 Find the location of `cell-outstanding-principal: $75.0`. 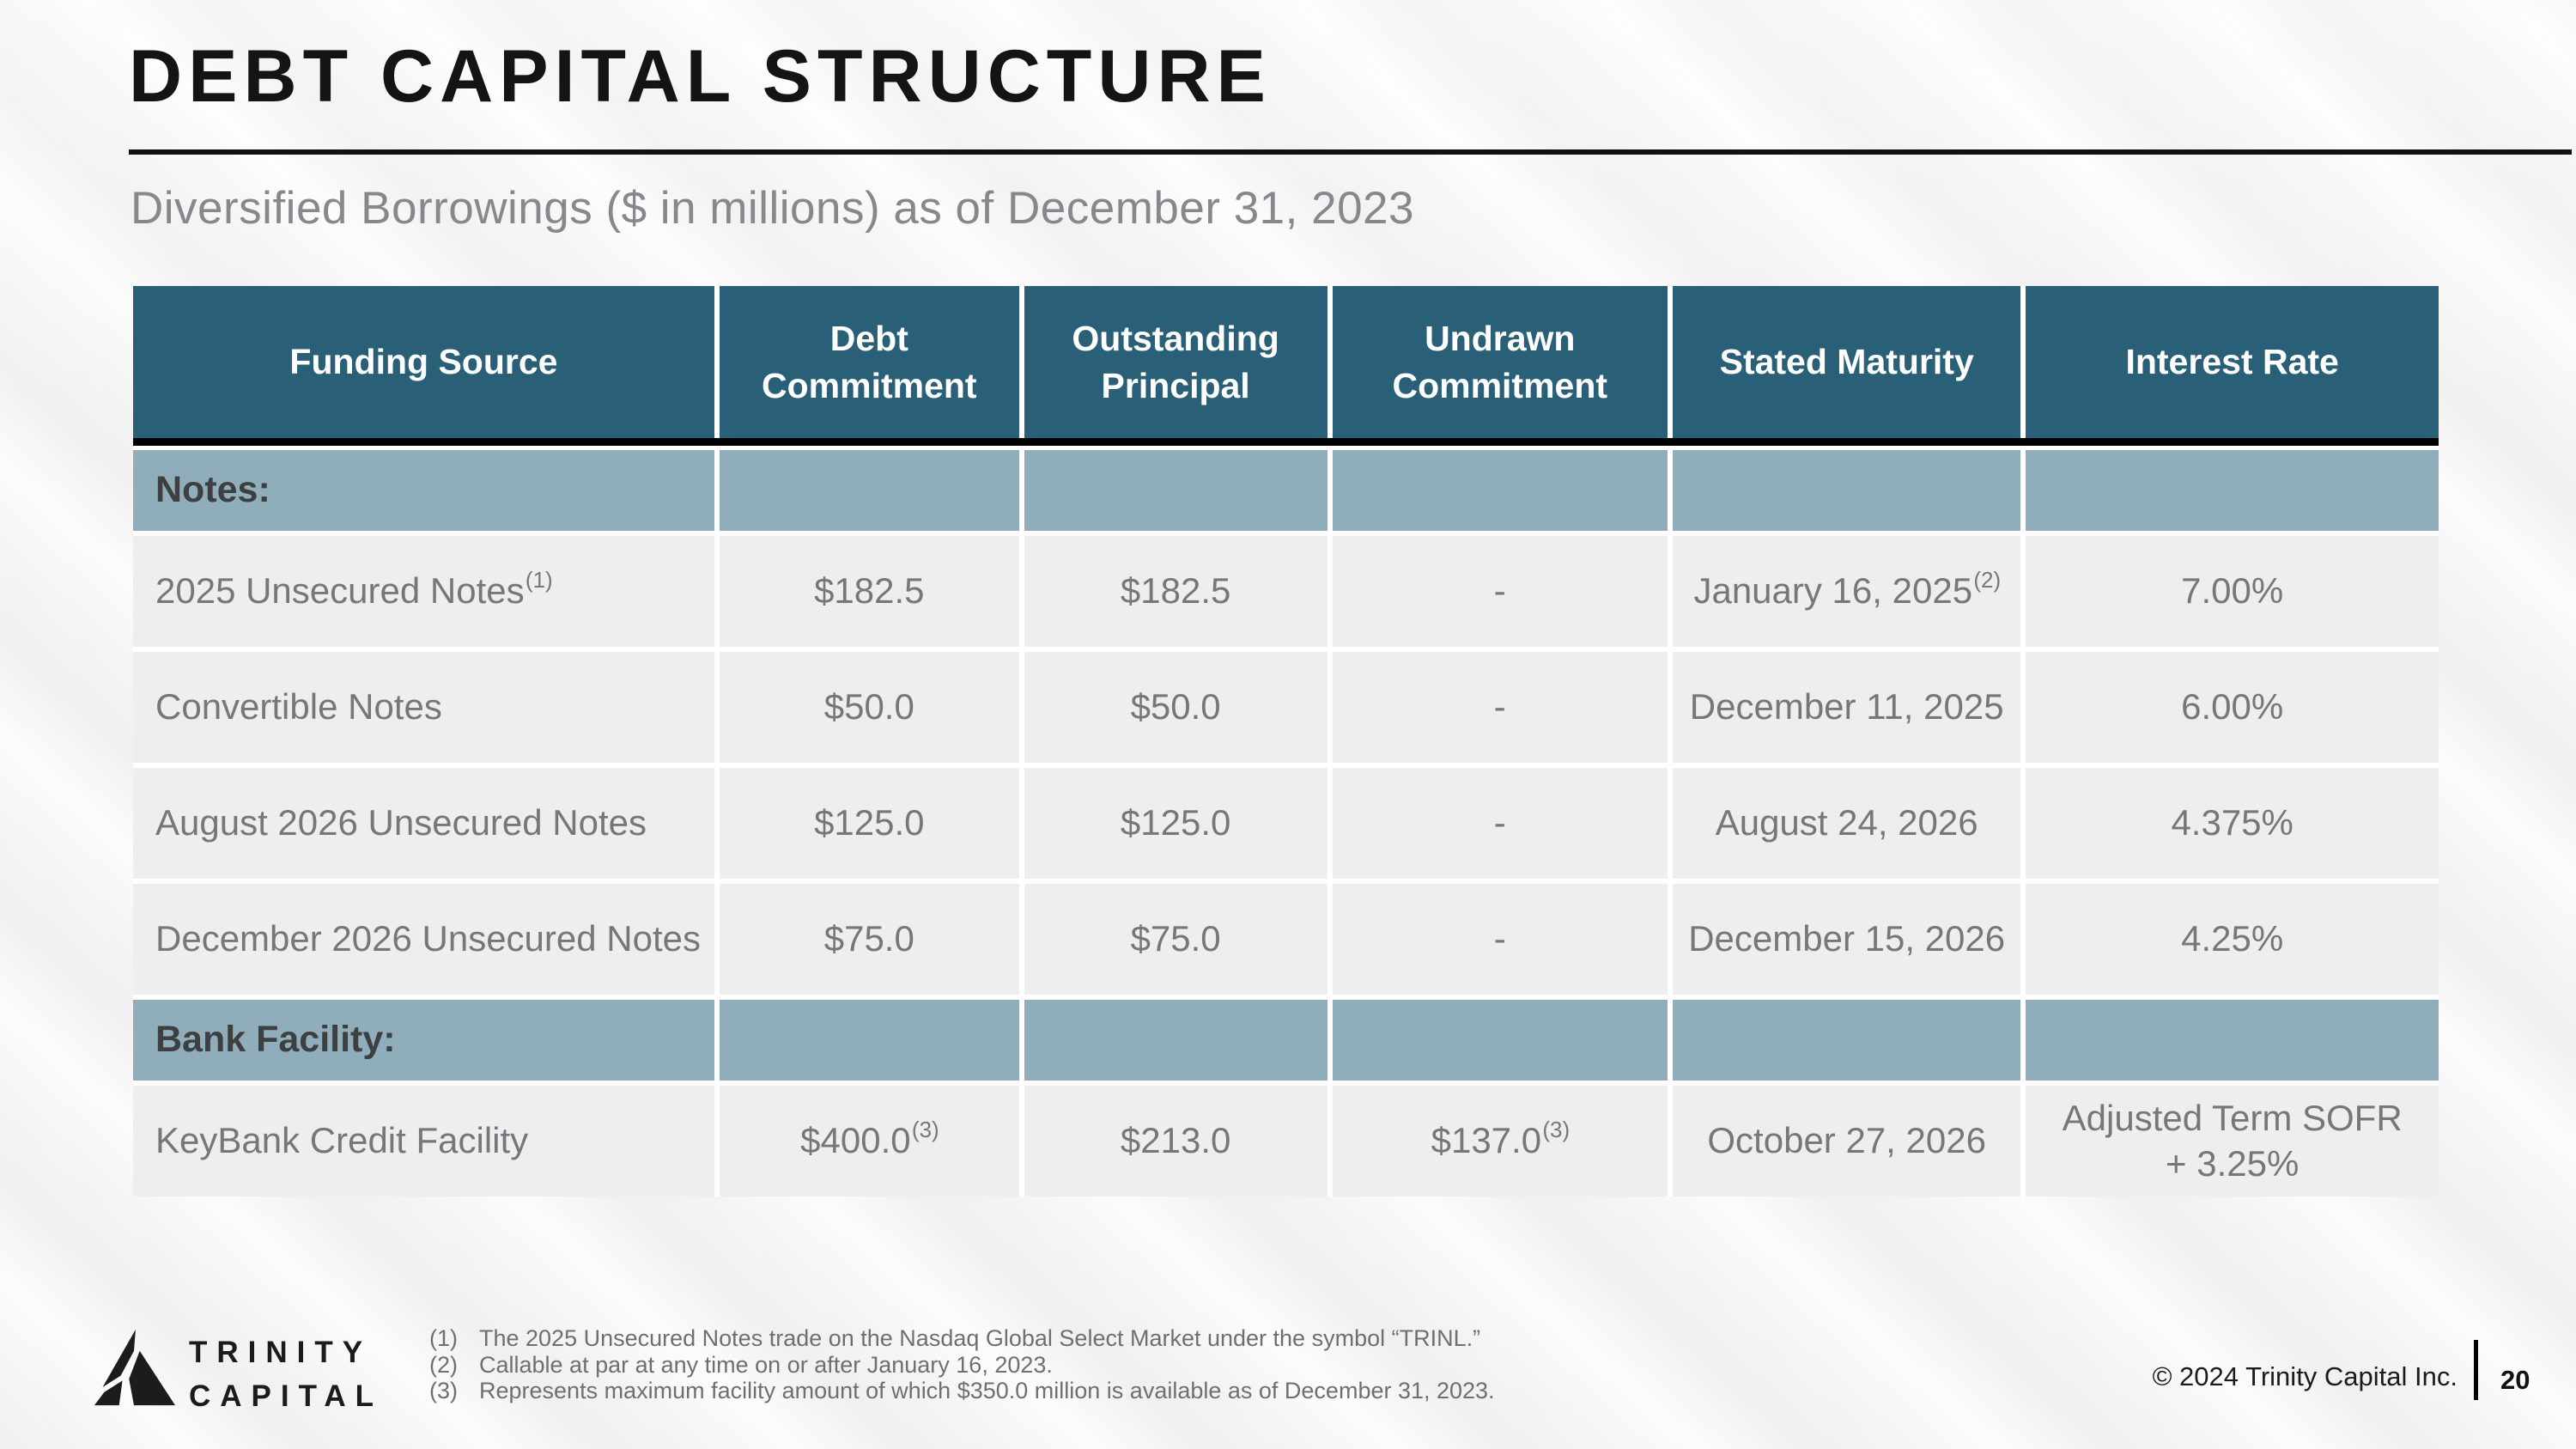

cell-outstanding-principal: $75.0 is located at coordinates (1175, 939).